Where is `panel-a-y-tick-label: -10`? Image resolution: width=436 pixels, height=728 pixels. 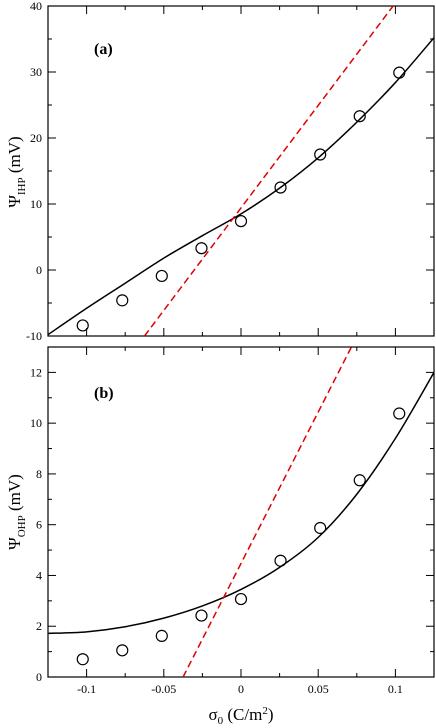
panel-a-y-tick-label: -10 is located at coordinates (34, 336).